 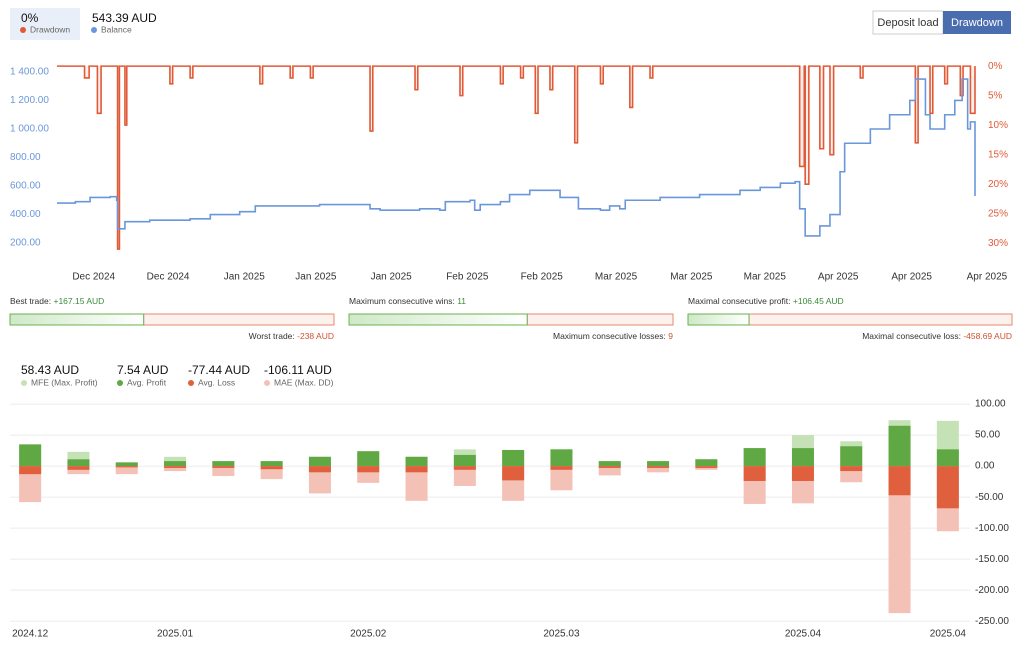 What do you see at coordinates (987, 336) in the screenshot?
I see `stat-value: -458.69 AUD` at bounding box center [987, 336].